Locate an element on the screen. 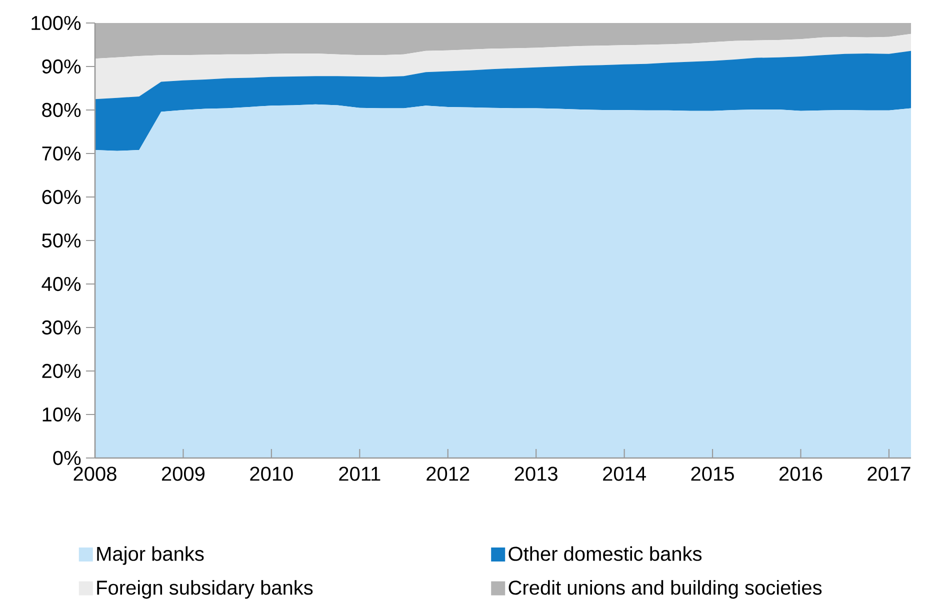 This screenshot has height=606, width=944. y-tick-label: 80% is located at coordinates (61, 110).